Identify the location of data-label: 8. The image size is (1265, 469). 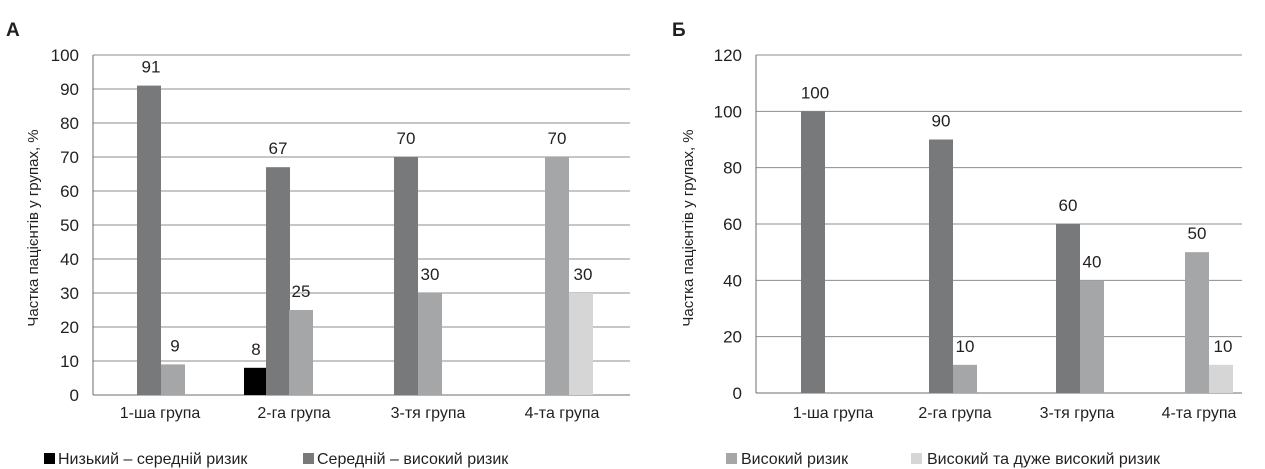
(255, 349).